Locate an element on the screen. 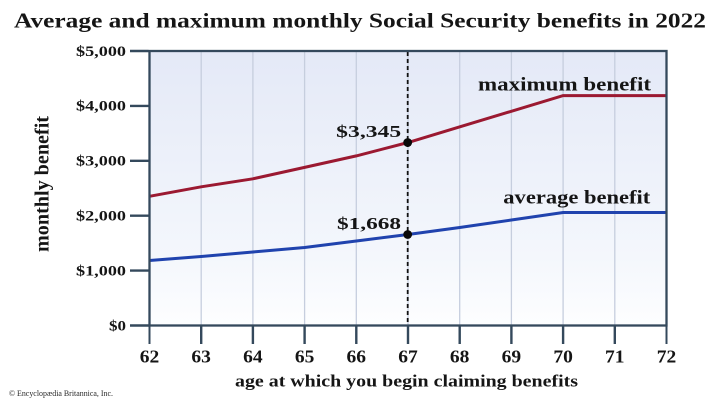 This screenshot has width=720, height=404. svg-text: 72 is located at coordinates (667, 357).